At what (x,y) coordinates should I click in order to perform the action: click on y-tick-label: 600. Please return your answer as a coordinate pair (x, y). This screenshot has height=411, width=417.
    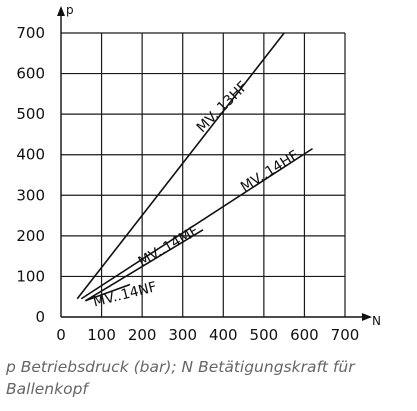
    Looking at the image, I should click on (30, 74).